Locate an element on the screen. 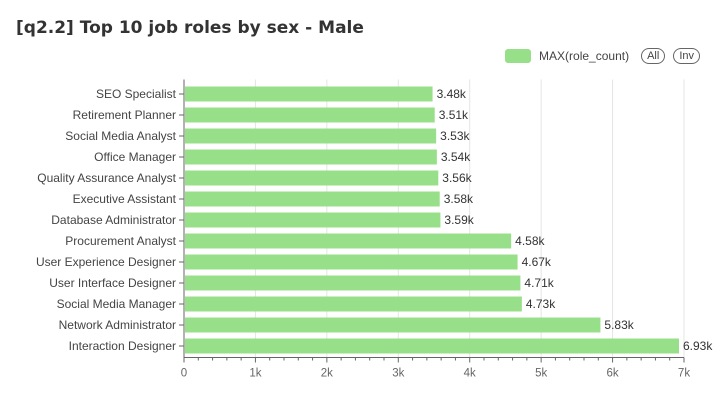  category-label: Retirement Planner is located at coordinates (124, 115).